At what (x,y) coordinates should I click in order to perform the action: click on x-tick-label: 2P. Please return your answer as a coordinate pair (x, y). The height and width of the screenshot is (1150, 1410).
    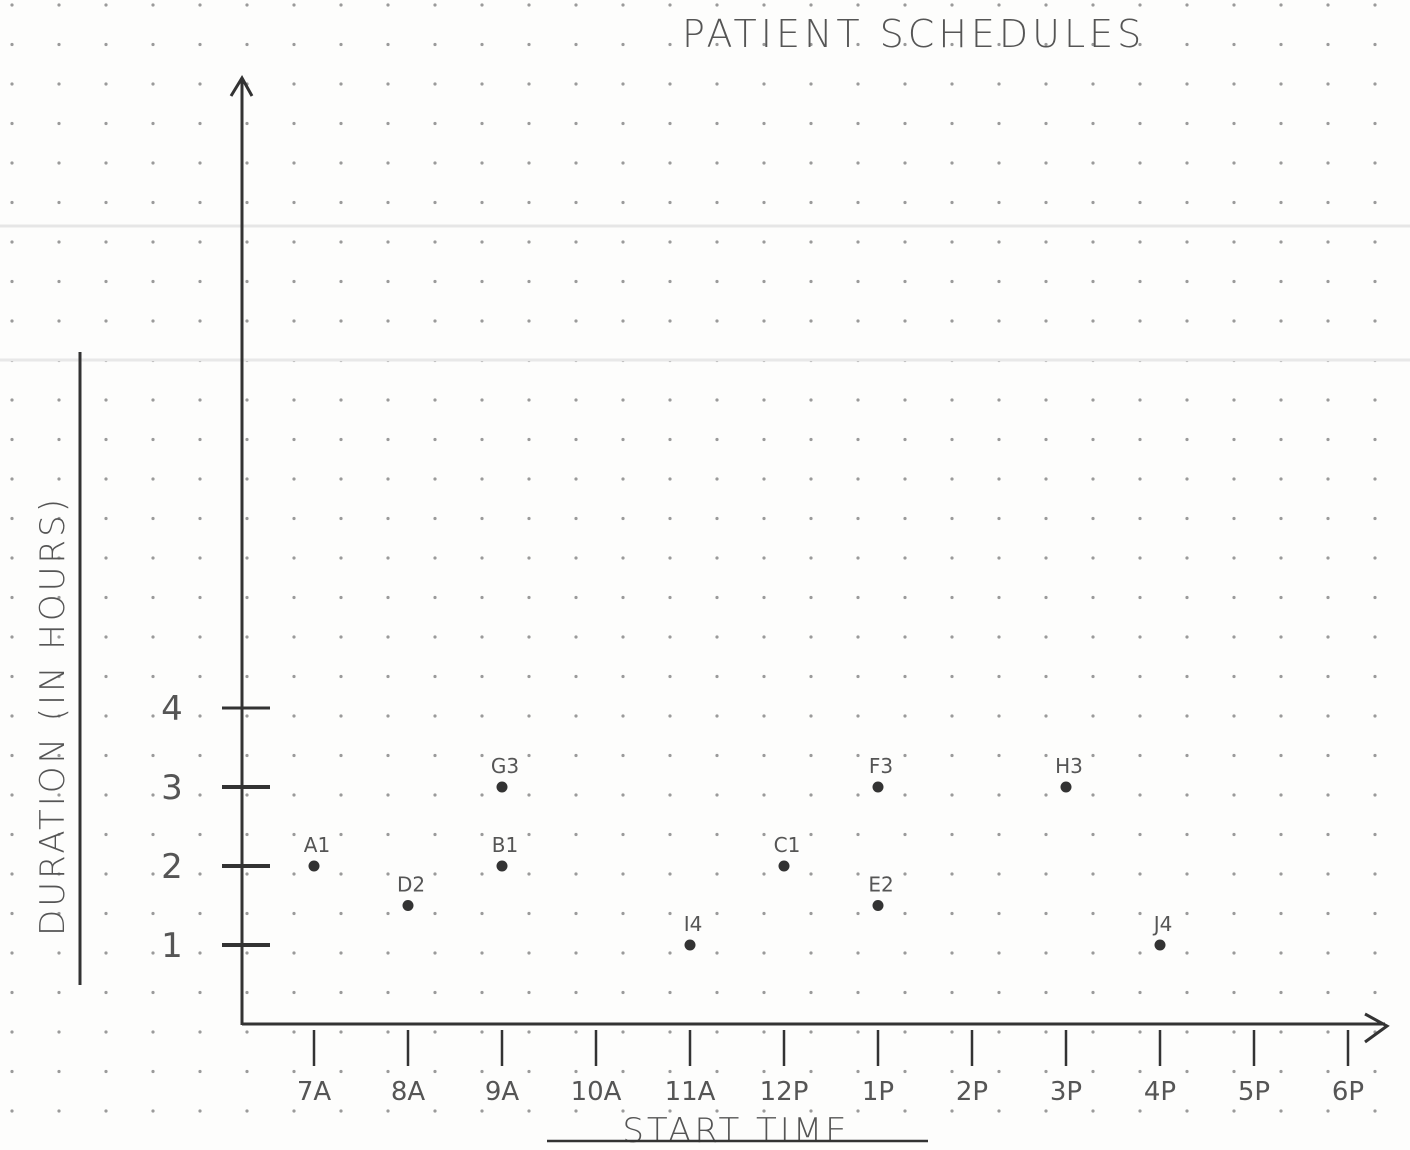
    Looking at the image, I should click on (972, 1092).